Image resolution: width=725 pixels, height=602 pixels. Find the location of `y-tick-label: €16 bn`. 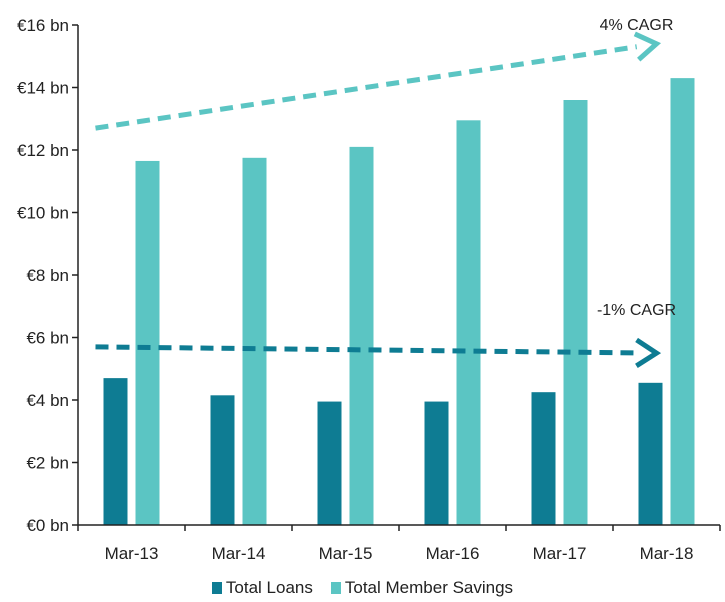

y-tick-label: €16 bn is located at coordinates (43, 25).